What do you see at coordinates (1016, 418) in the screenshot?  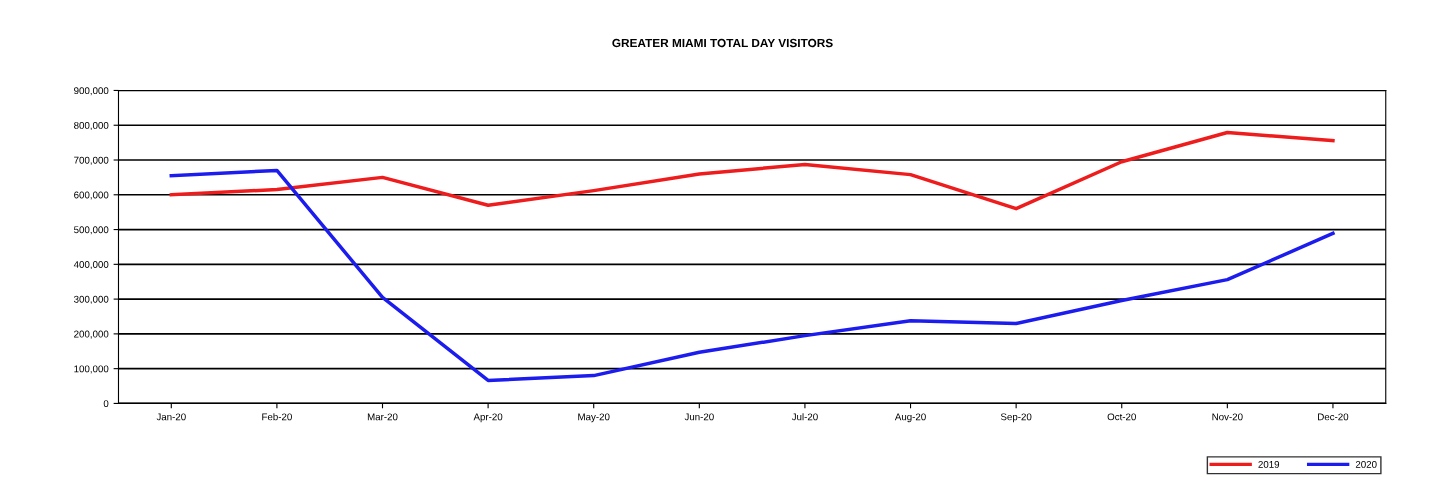 I see `x-tick-label: Sep-20` at bounding box center [1016, 418].